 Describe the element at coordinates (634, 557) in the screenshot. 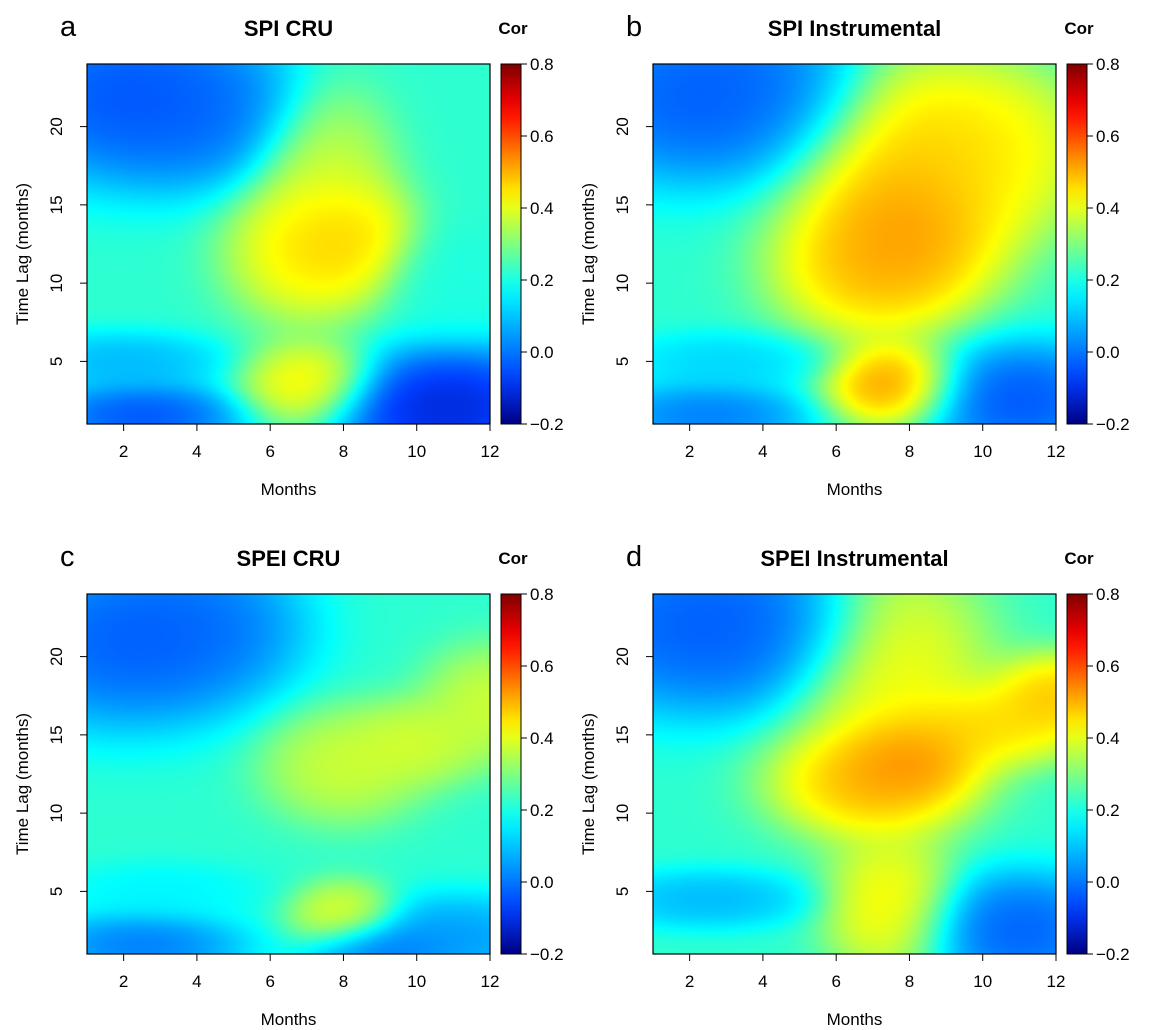

I see `panel-letter: d` at that location.